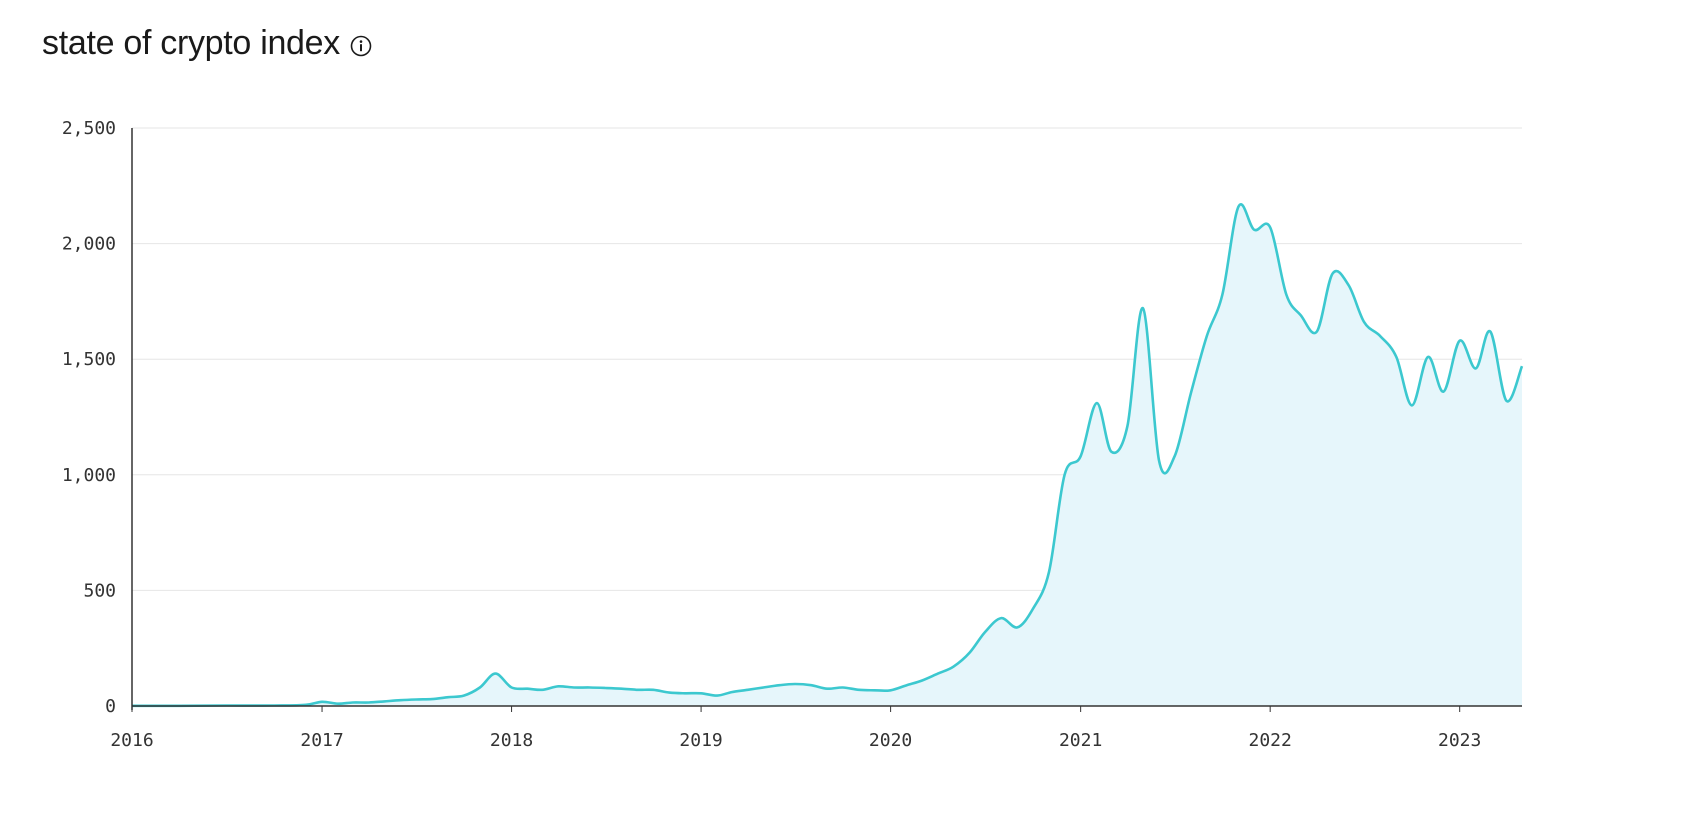 This screenshot has height=838, width=1688. Describe the element at coordinates (89, 244) in the screenshot. I see `y-tick-label: 2,000` at that location.